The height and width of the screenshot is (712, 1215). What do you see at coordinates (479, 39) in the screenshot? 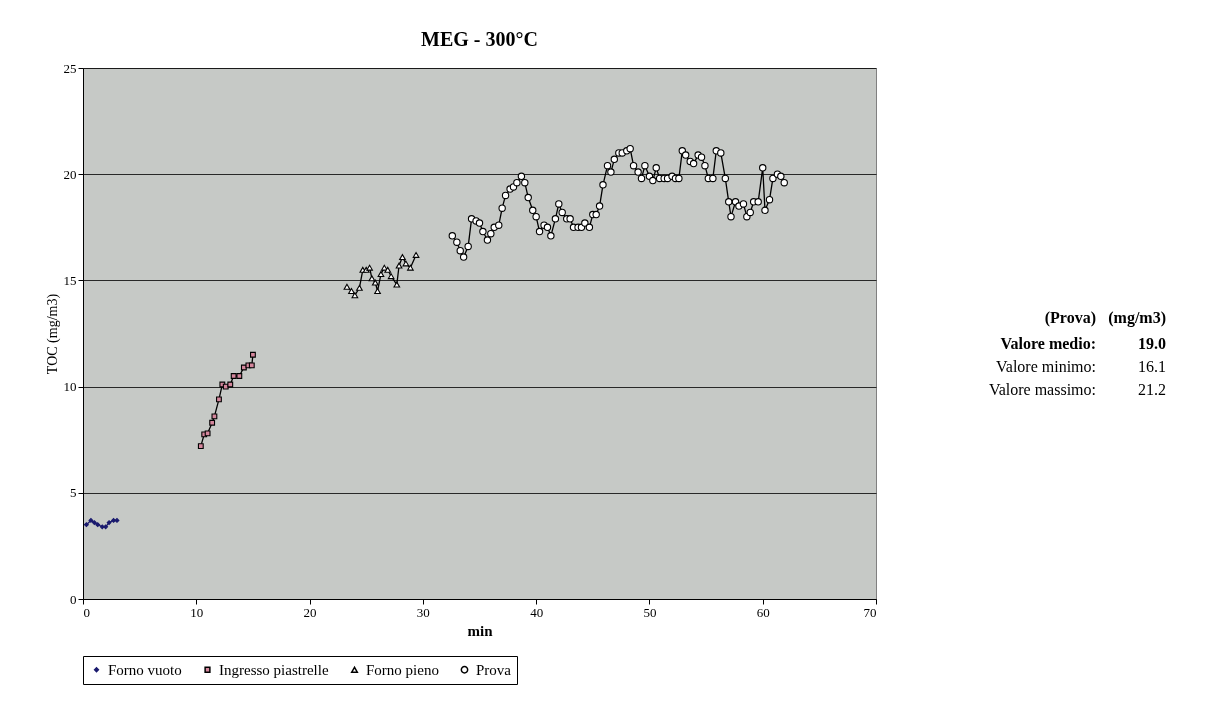
I see `chart-title: MEG - 300°C` at bounding box center [479, 39].